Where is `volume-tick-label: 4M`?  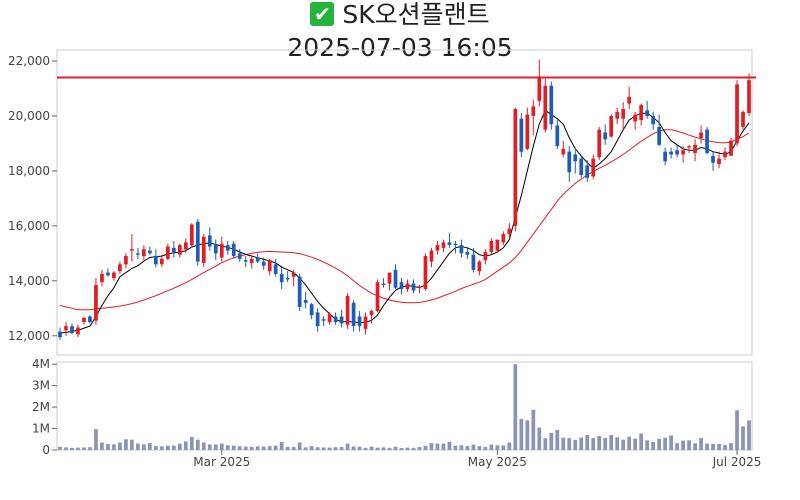
volume-tick-label: 4M is located at coordinates (41, 364).